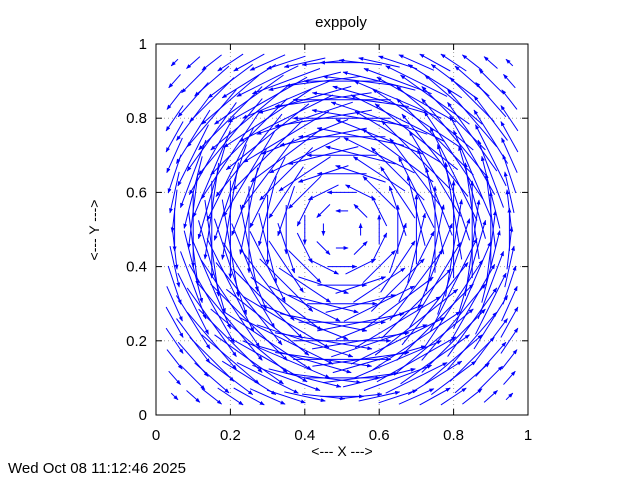 This screenshot has width=640, height=480. I want to click on x-tick-label: 0.8, so click(453, 435).